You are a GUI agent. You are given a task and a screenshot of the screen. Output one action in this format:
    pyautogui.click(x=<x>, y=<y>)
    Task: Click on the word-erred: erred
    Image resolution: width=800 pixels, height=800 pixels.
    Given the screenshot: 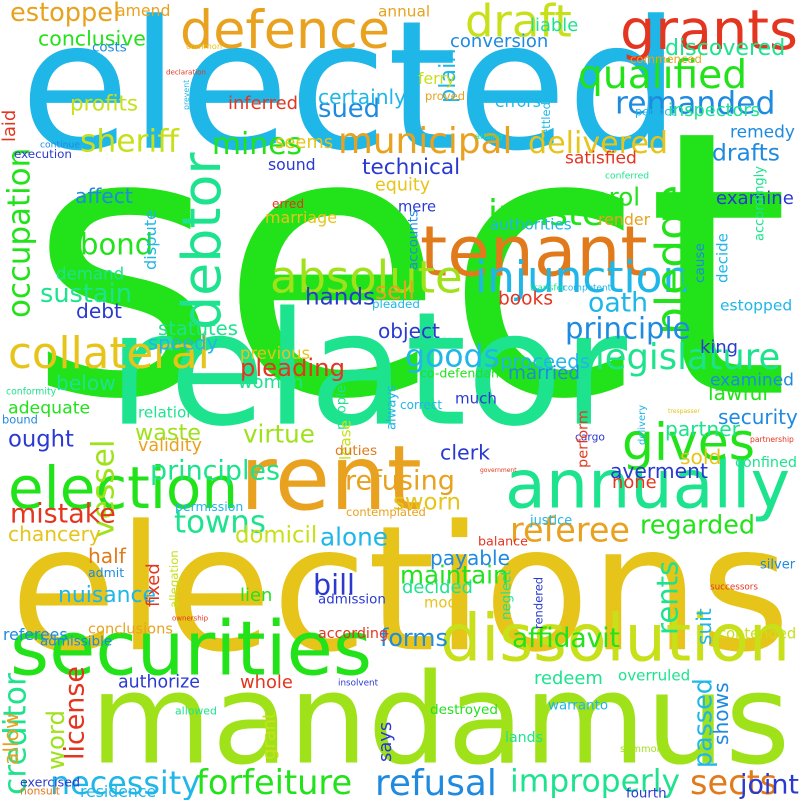 What is the action you would take?
    pyautogui.click(x=288, y=203)
    